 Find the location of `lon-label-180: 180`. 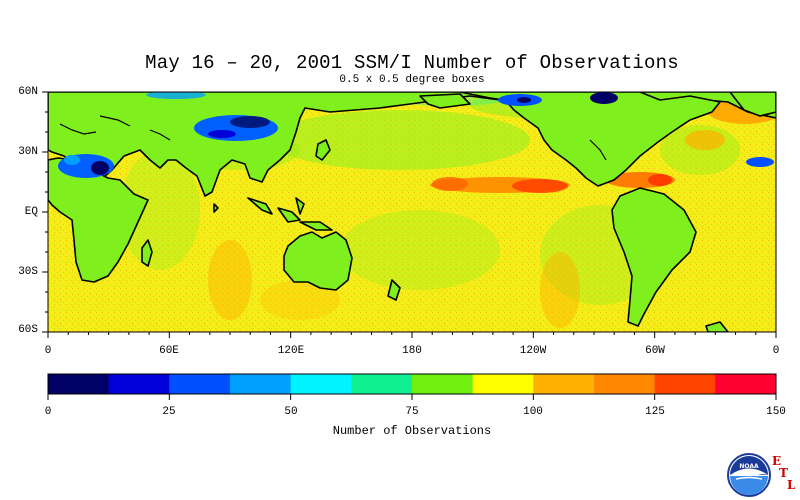

lon-label-180: 180 is located at coordinates (412, 351).